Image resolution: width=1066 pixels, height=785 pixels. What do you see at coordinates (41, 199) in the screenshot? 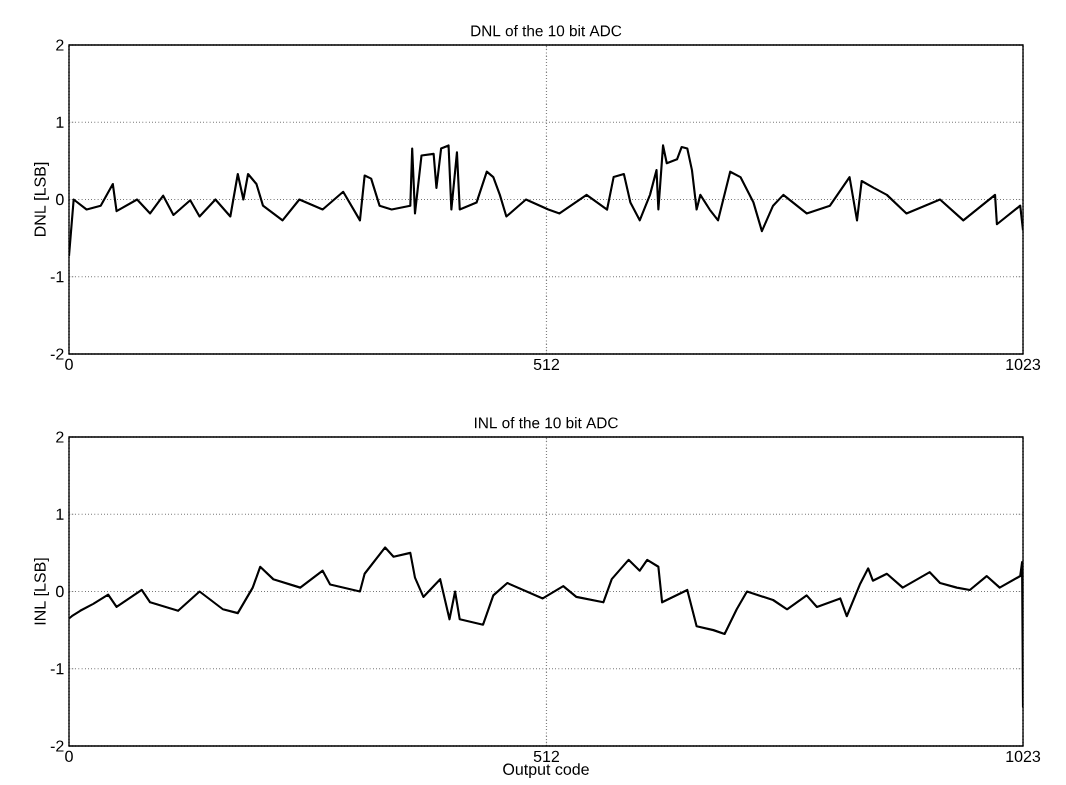
I see `y-axis-title: DNL [LSB]` at bounding box center [41, 199].